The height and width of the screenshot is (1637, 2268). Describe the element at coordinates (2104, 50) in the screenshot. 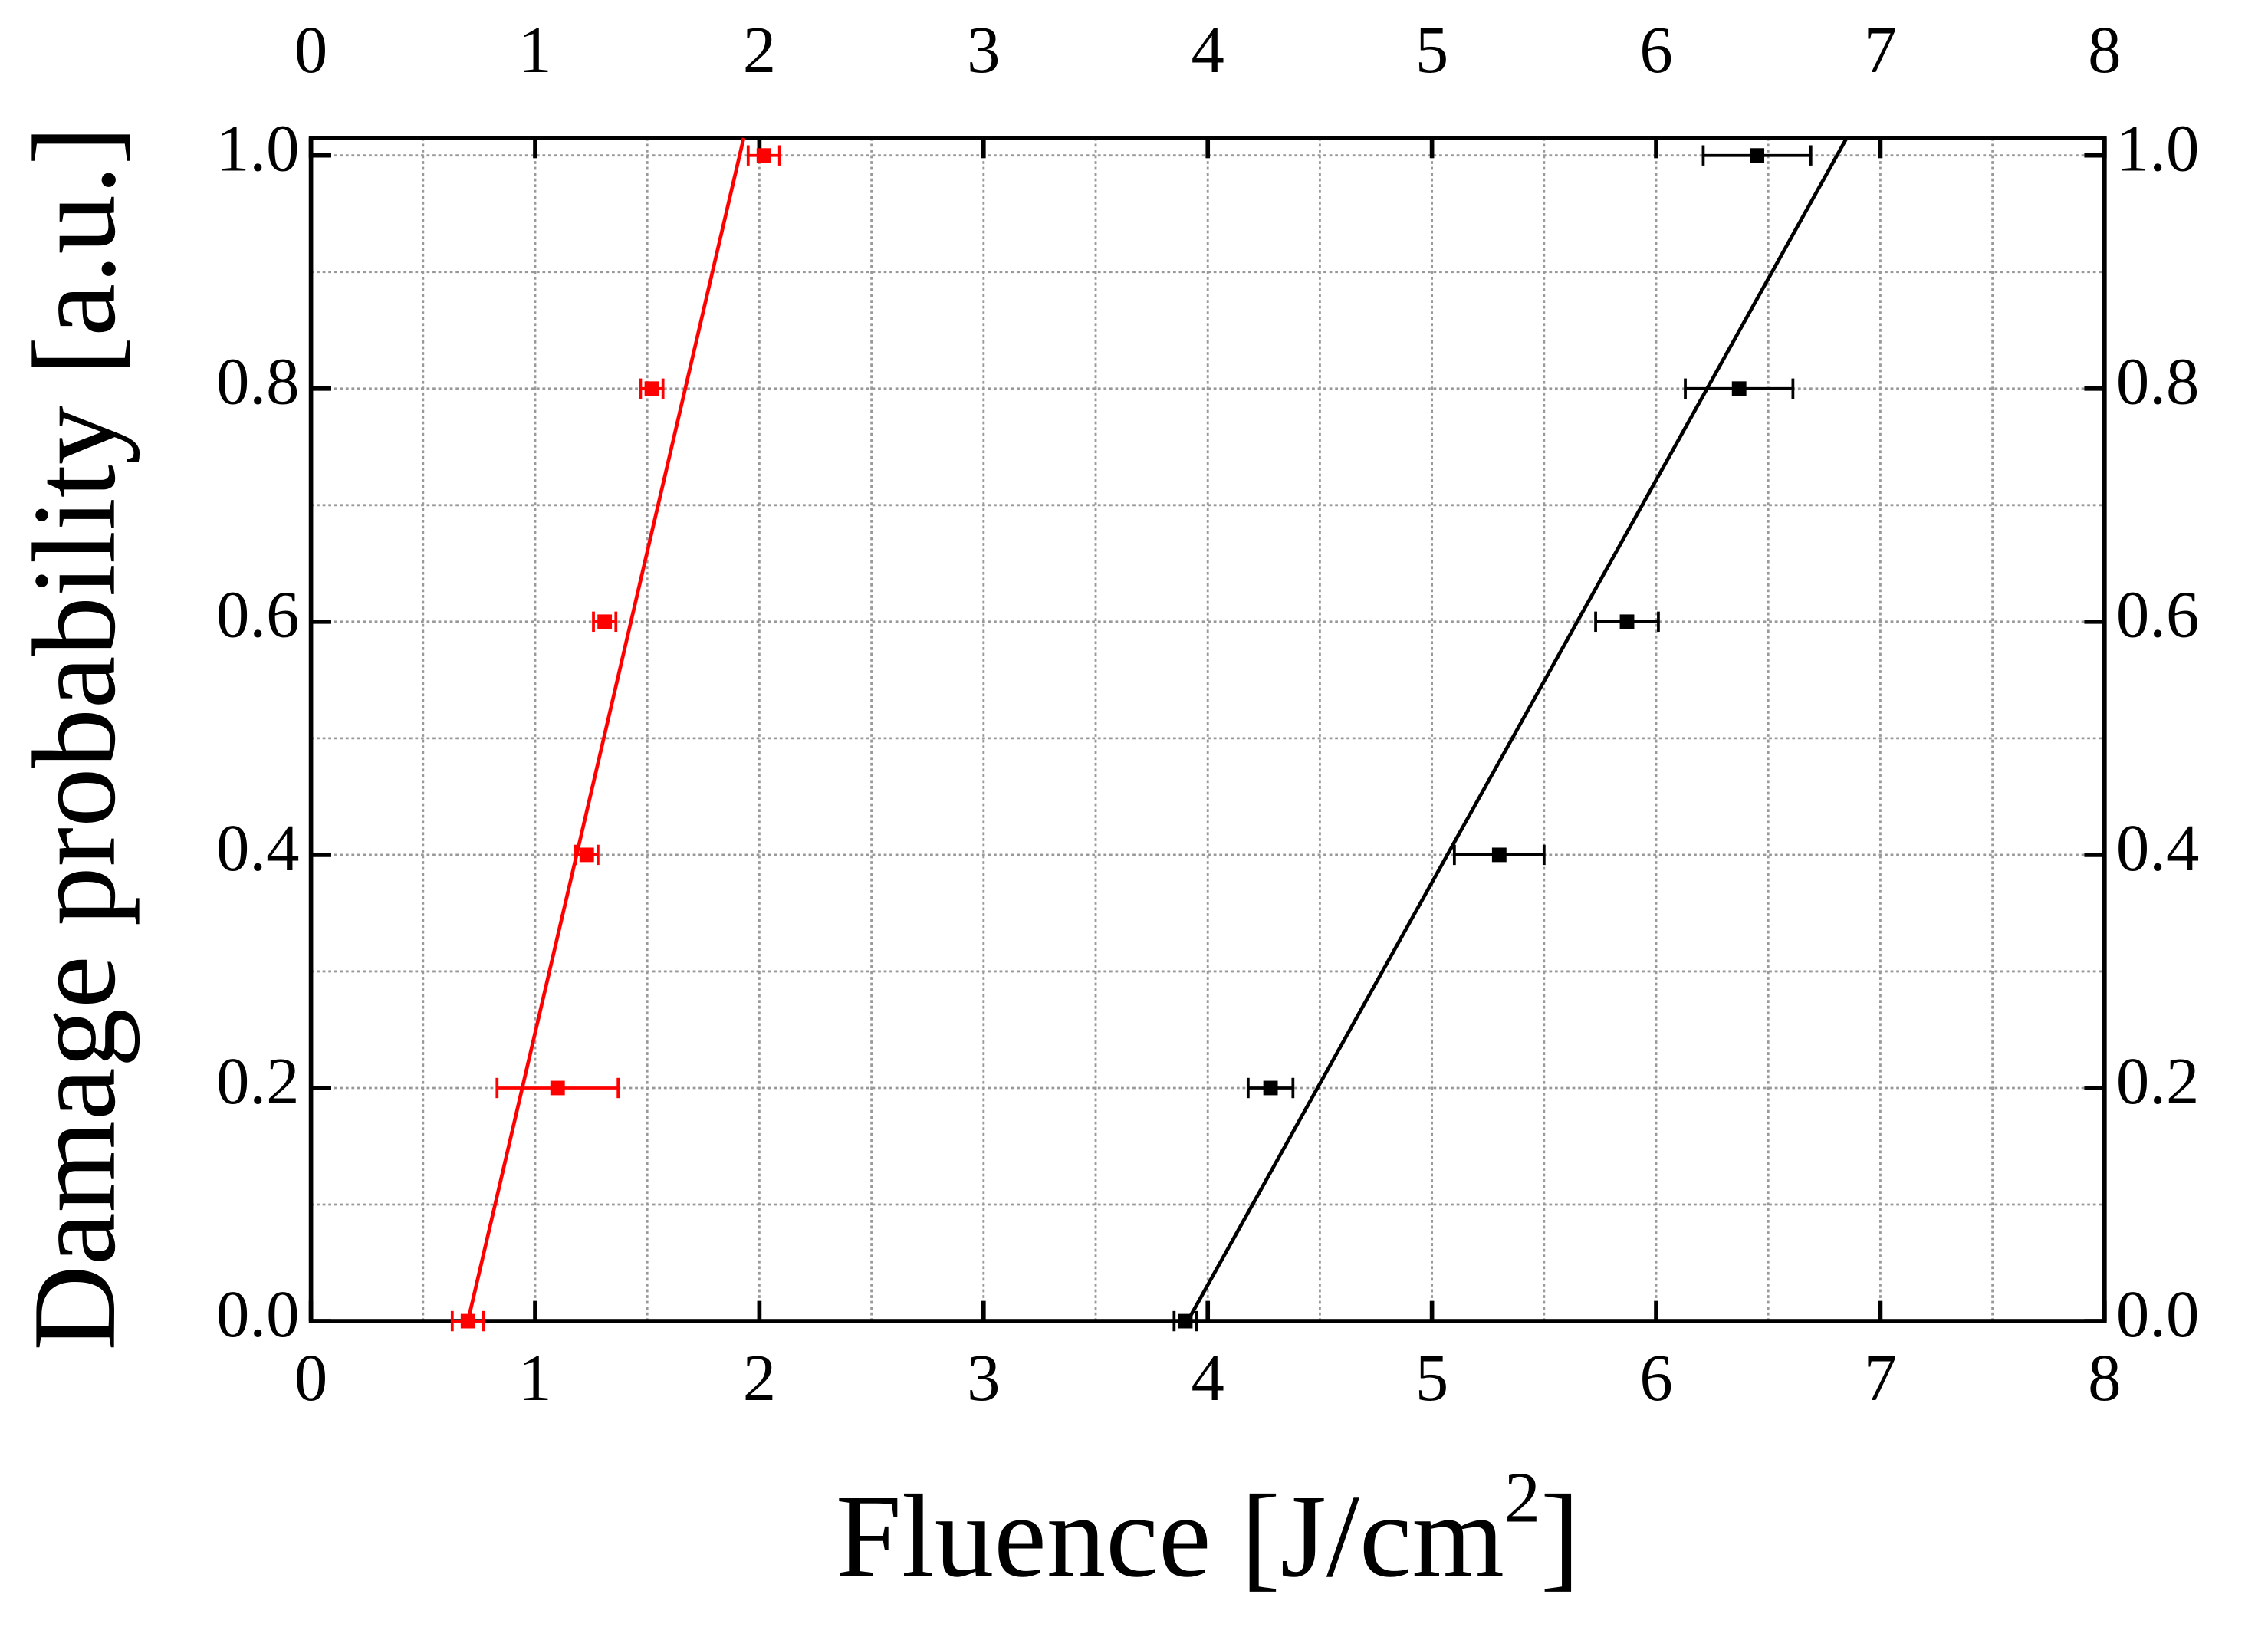

I see `x-tick-label-top: 8` at that location.